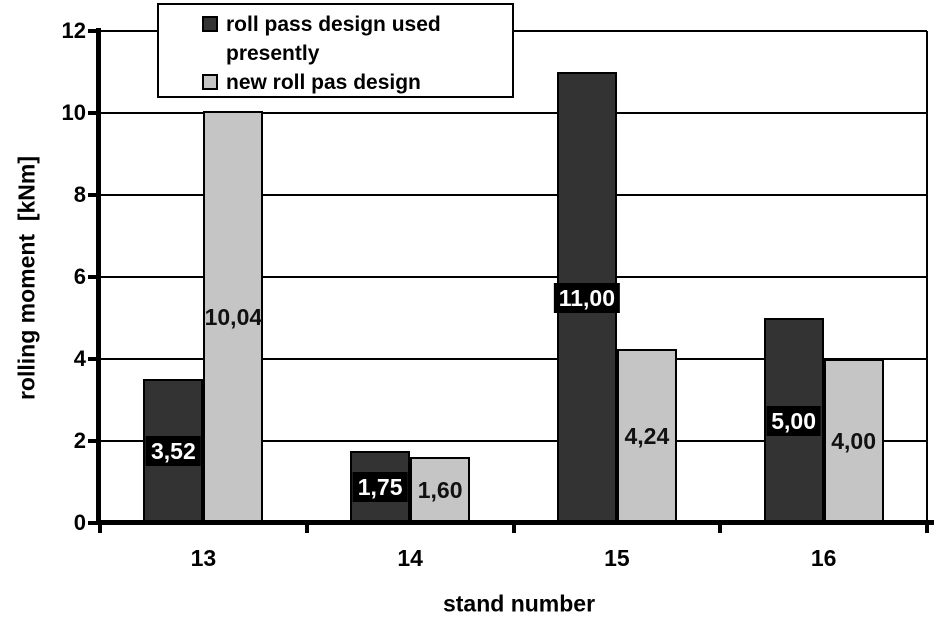 This screenshot has height=625, width=951. What do you see at coordinates (323, 82) in the screenshot?
I see `legend-label: new roll pas design` at bounding box center [323, 82].